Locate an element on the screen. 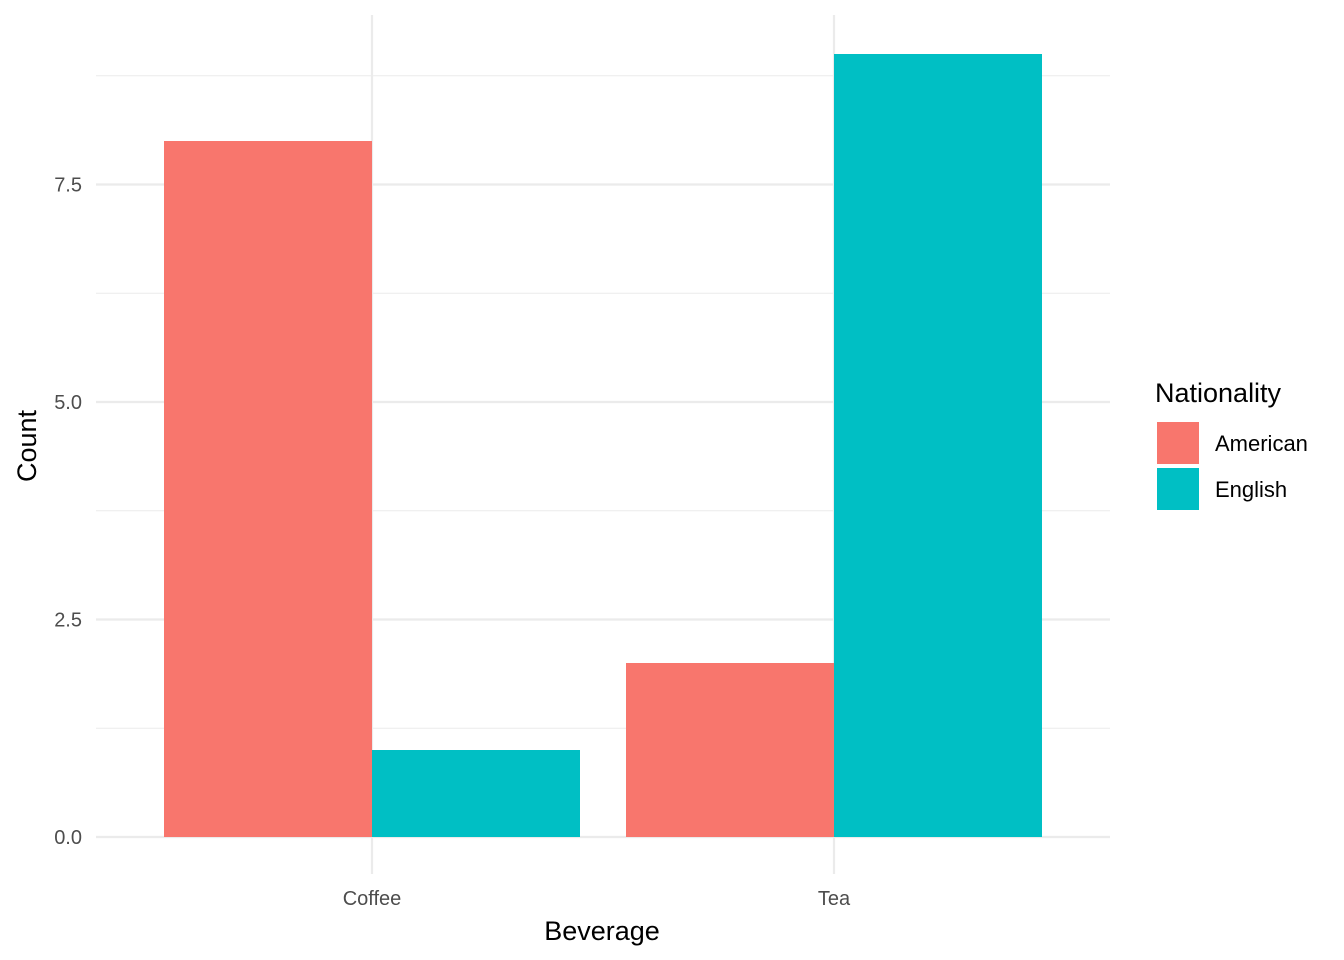 This screenshot has height=960, width=1344. legend: Nationality American English is located at coordinates (1231, 444).